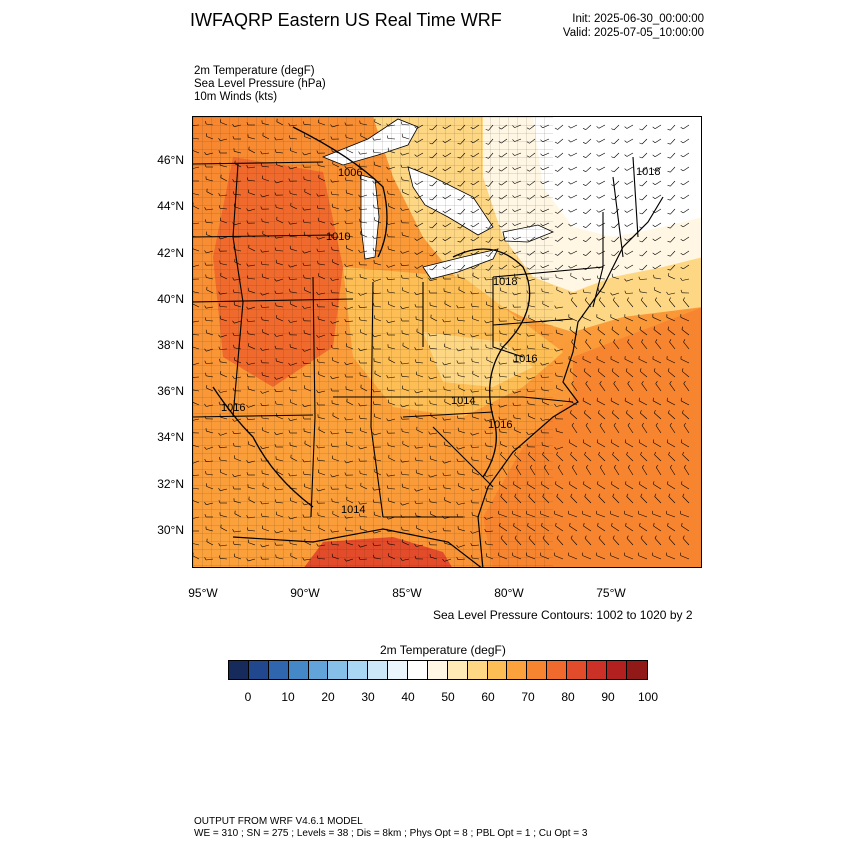 This screenshot has height=850, width=850. I want to click on colorbar-tick-label: 50, so click(448, 697).